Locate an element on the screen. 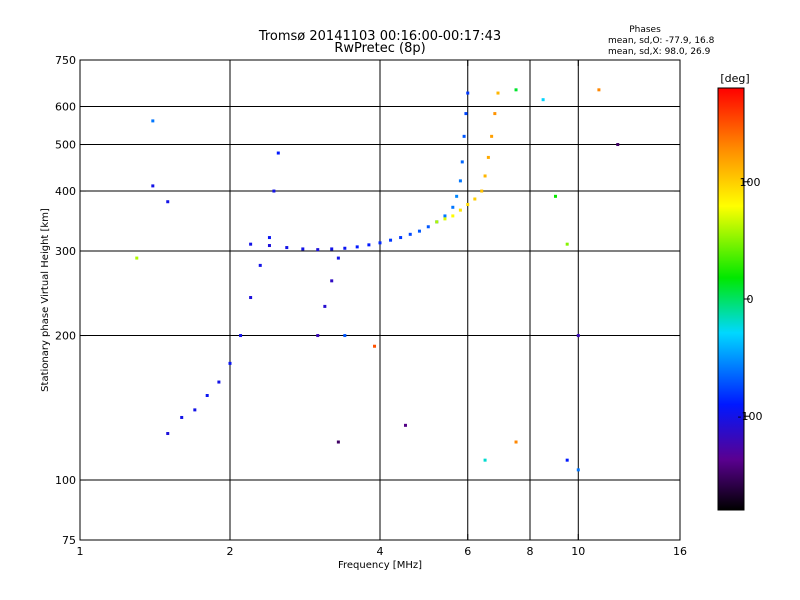 The width and height of the screenshot is (800, 600). stats-line-o: mean, sd,O: -77.9, 16.8 is located at coordinates (661, 41).